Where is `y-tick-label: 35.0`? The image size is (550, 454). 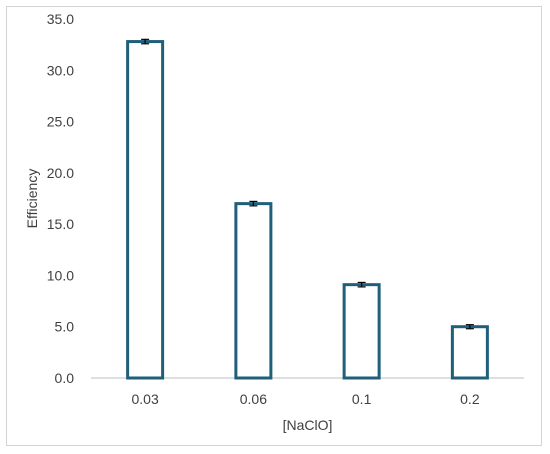
y-tick-label: 35.0 is located at coordinates (60, 19).